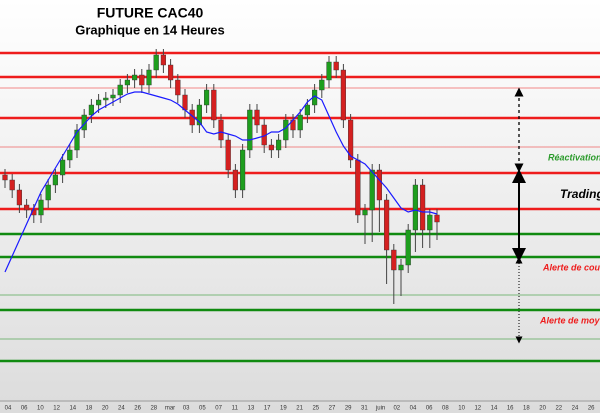 Image resolution: width=600 pixels, height=413 pixels. I want to click on x-tick-label: 25, so click(315, 409).